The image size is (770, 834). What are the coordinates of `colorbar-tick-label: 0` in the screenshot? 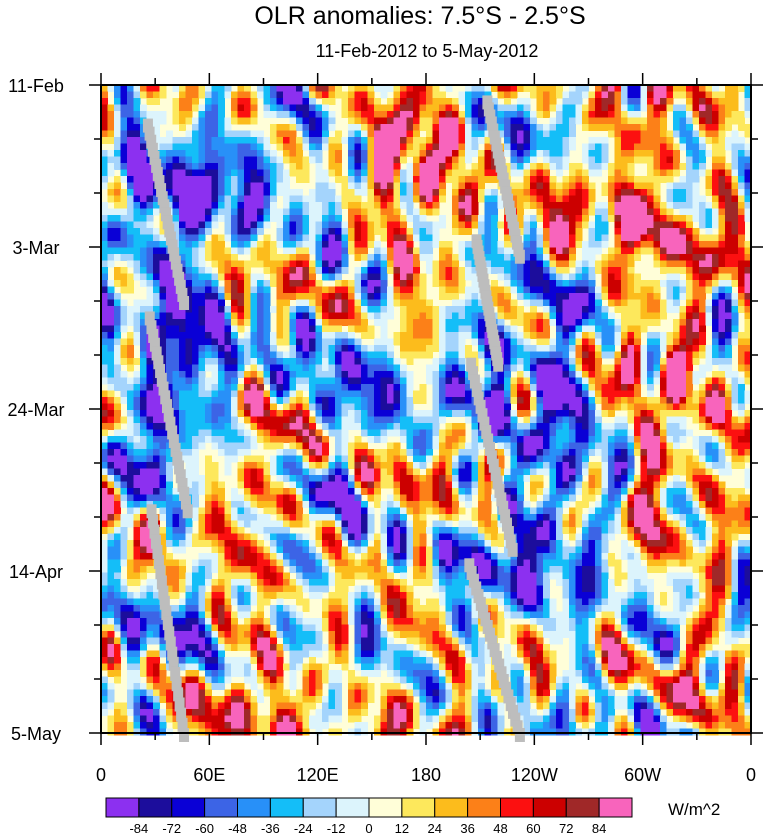 It's located at (368, 827).